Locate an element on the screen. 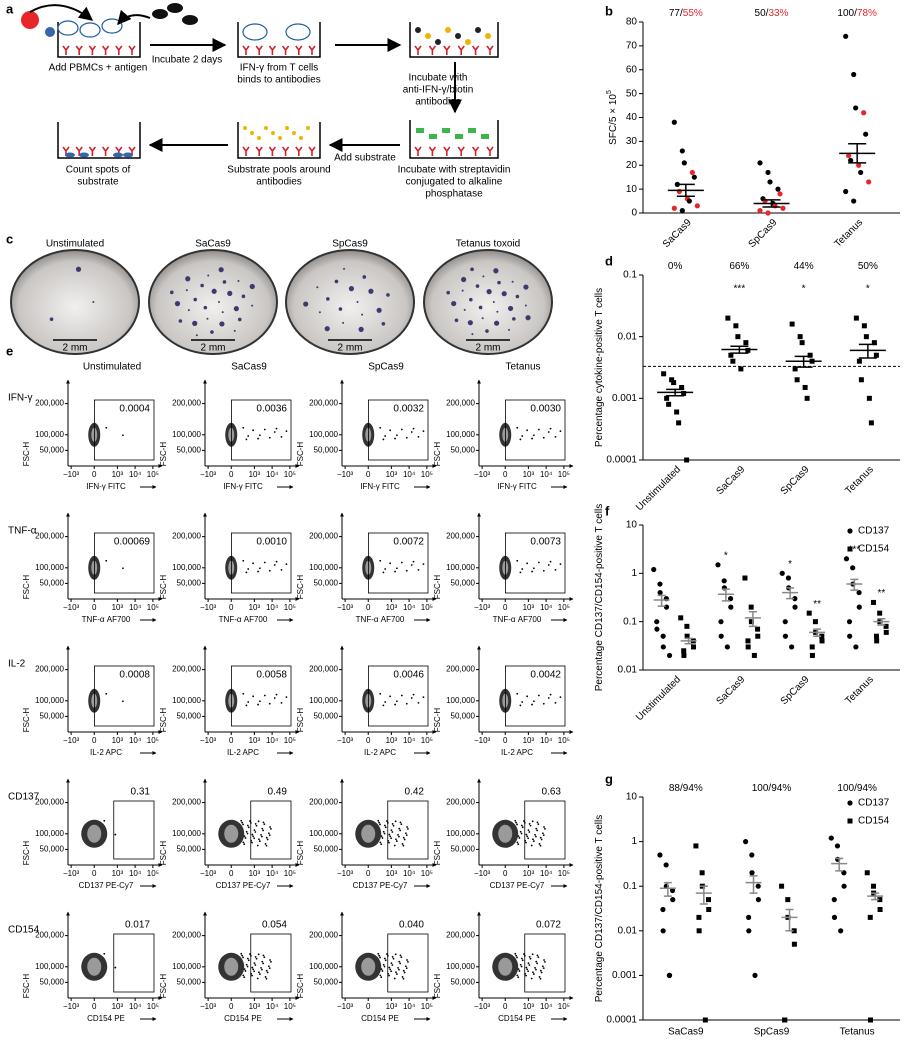 This screenshot has height=1055, width=921. x-tick-label: SpCas9 is located at coordinates (772, 1032).